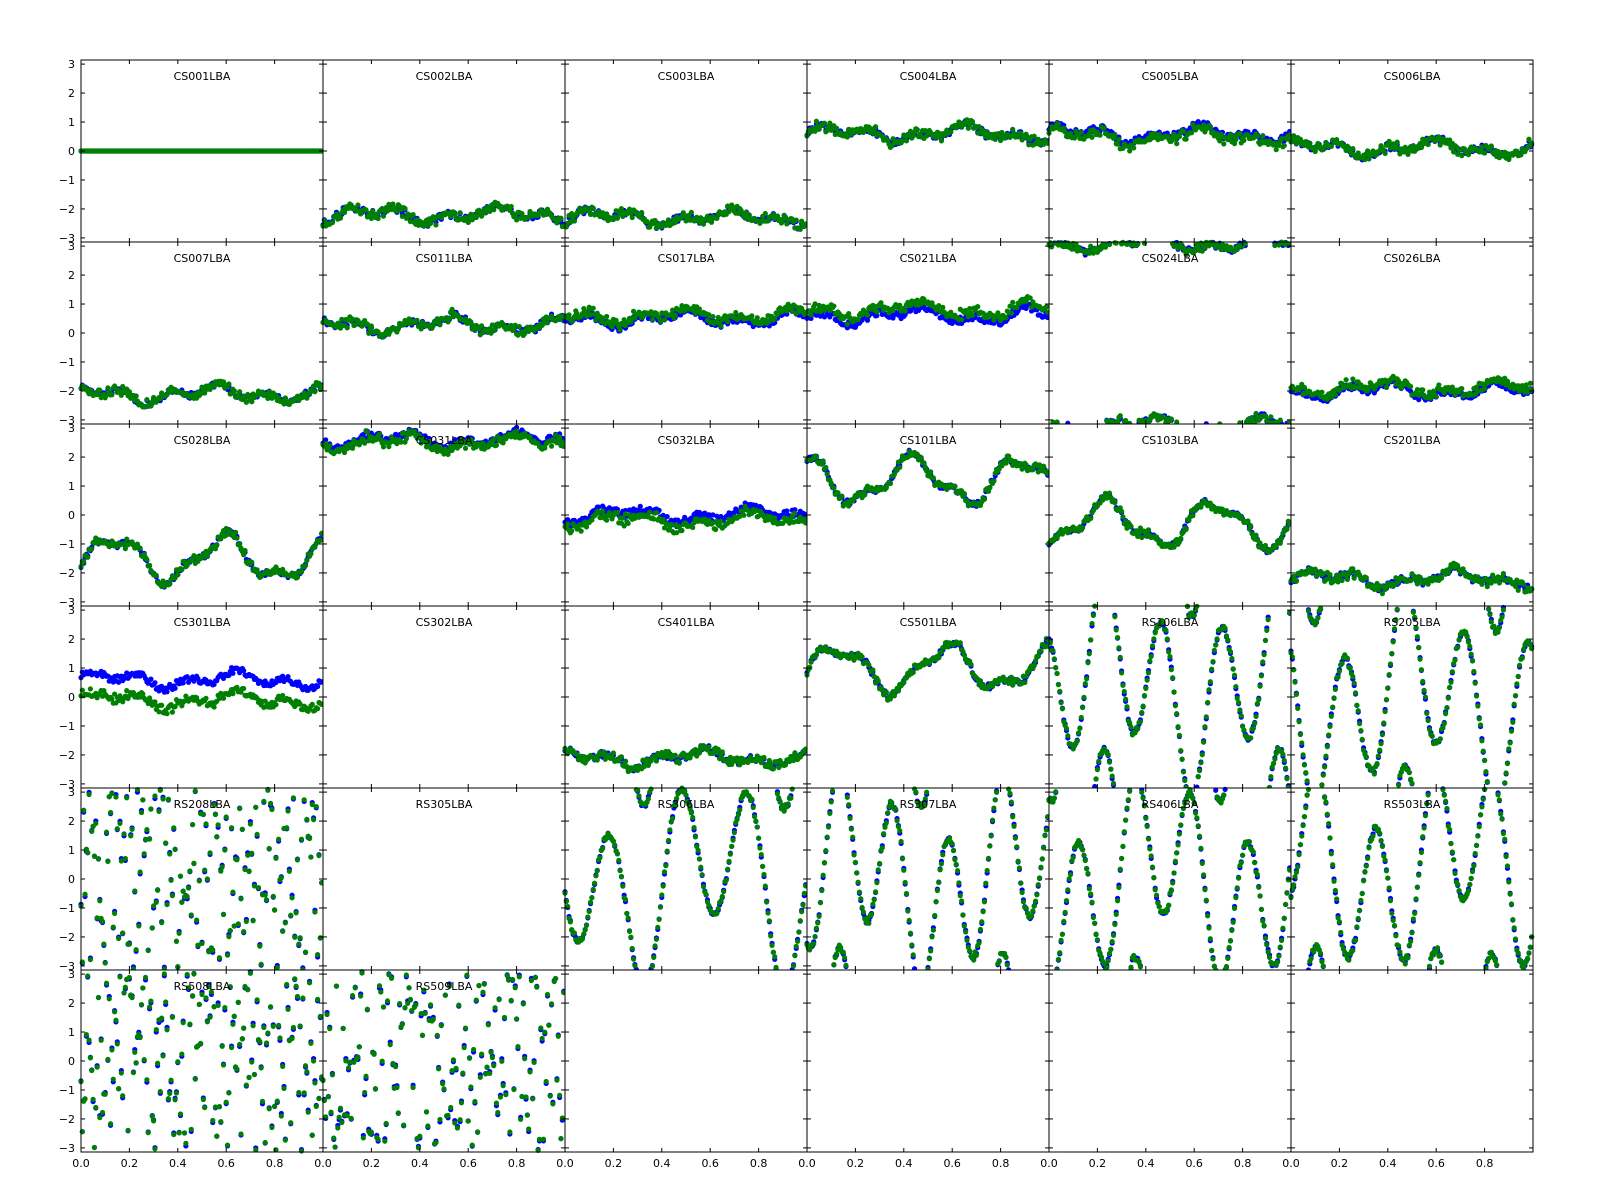 The width and height of the screenshot is (1600, 1200). I want to click on panel-title: CS024LBA, so click(1170, 258).